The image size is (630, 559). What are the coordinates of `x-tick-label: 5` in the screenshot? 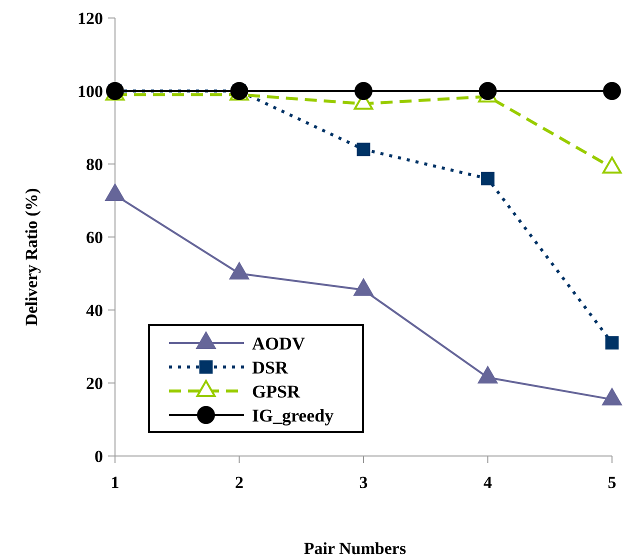 It's located at (612, 482).